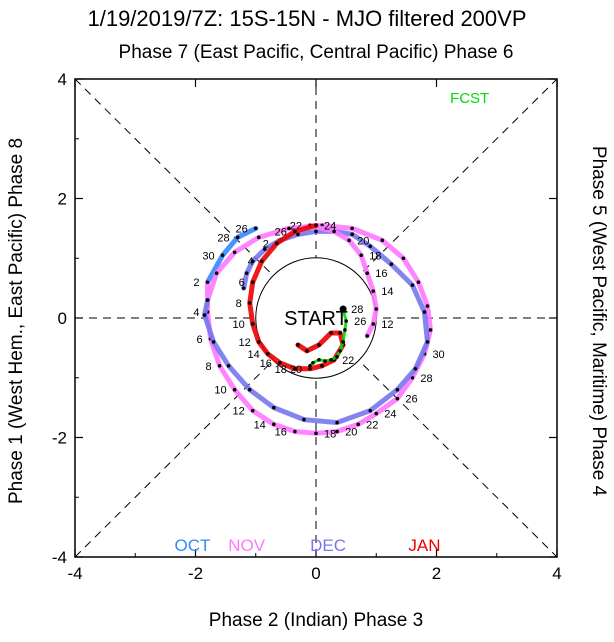  Describe the element at coordinates (556, 573) in the screenshot. I see `x-tick-label: 4` at that location.